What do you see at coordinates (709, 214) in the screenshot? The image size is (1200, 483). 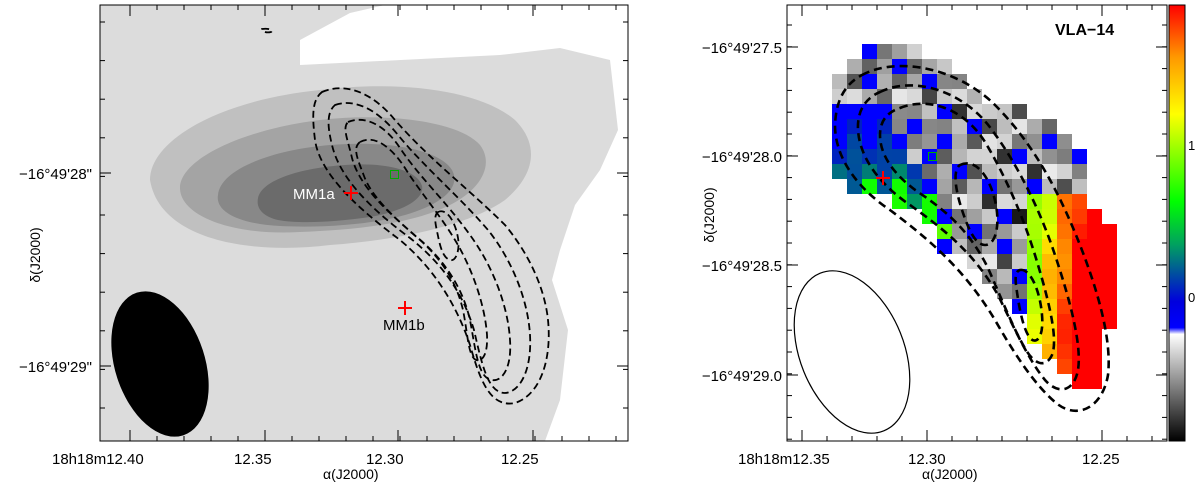 I see `right-ylabel: δ(J2000)` at bounding box center [709, 214].